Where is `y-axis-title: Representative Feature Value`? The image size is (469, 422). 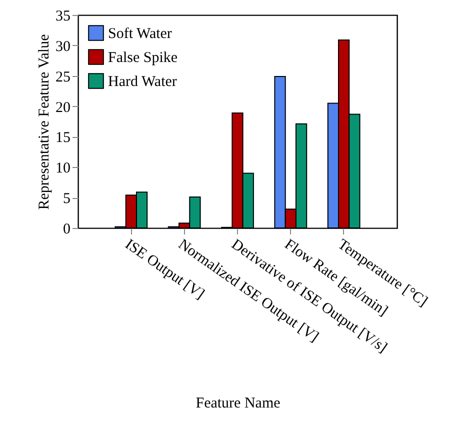 y-axis-title: Representative Feature Value is located at coordinates (44, 122).